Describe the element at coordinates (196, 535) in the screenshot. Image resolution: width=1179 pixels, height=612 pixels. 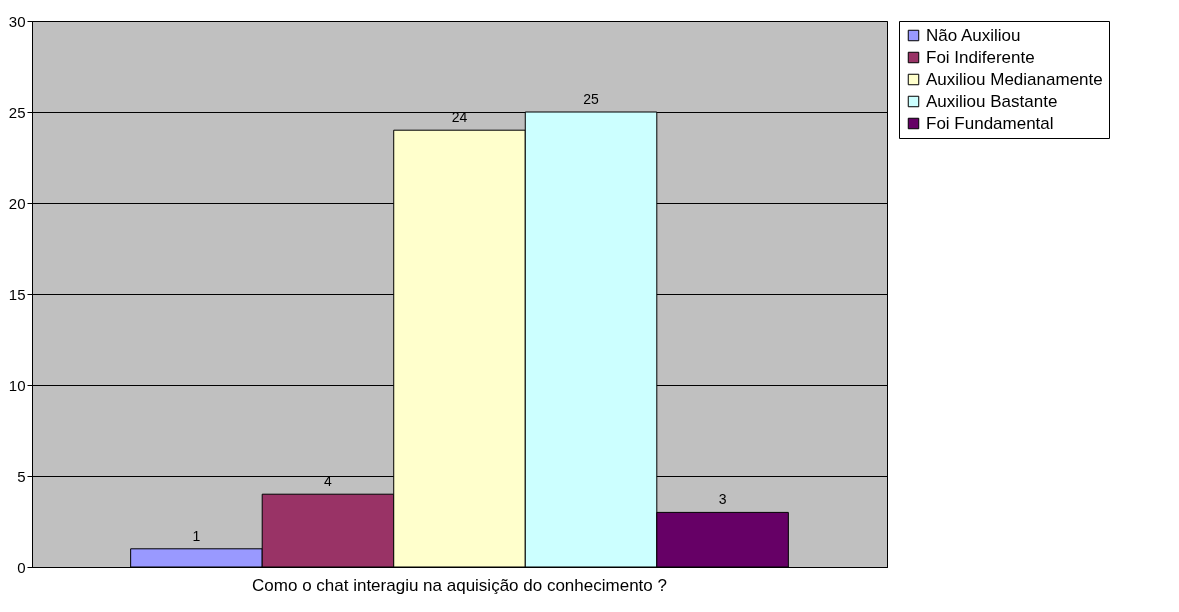
I see `data-label: 1` at that location.